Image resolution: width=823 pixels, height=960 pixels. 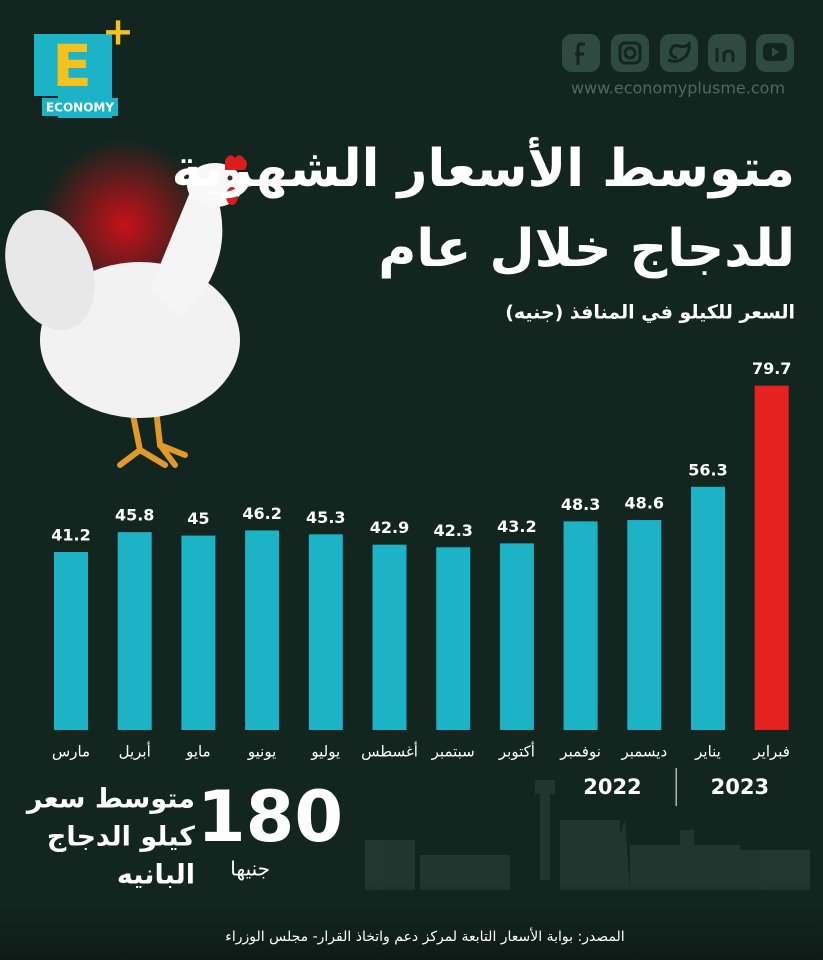 What do you see at coordinates (198, 518) in the screenshot?
I see `value-label: 45` at bounding box center [198, 518].